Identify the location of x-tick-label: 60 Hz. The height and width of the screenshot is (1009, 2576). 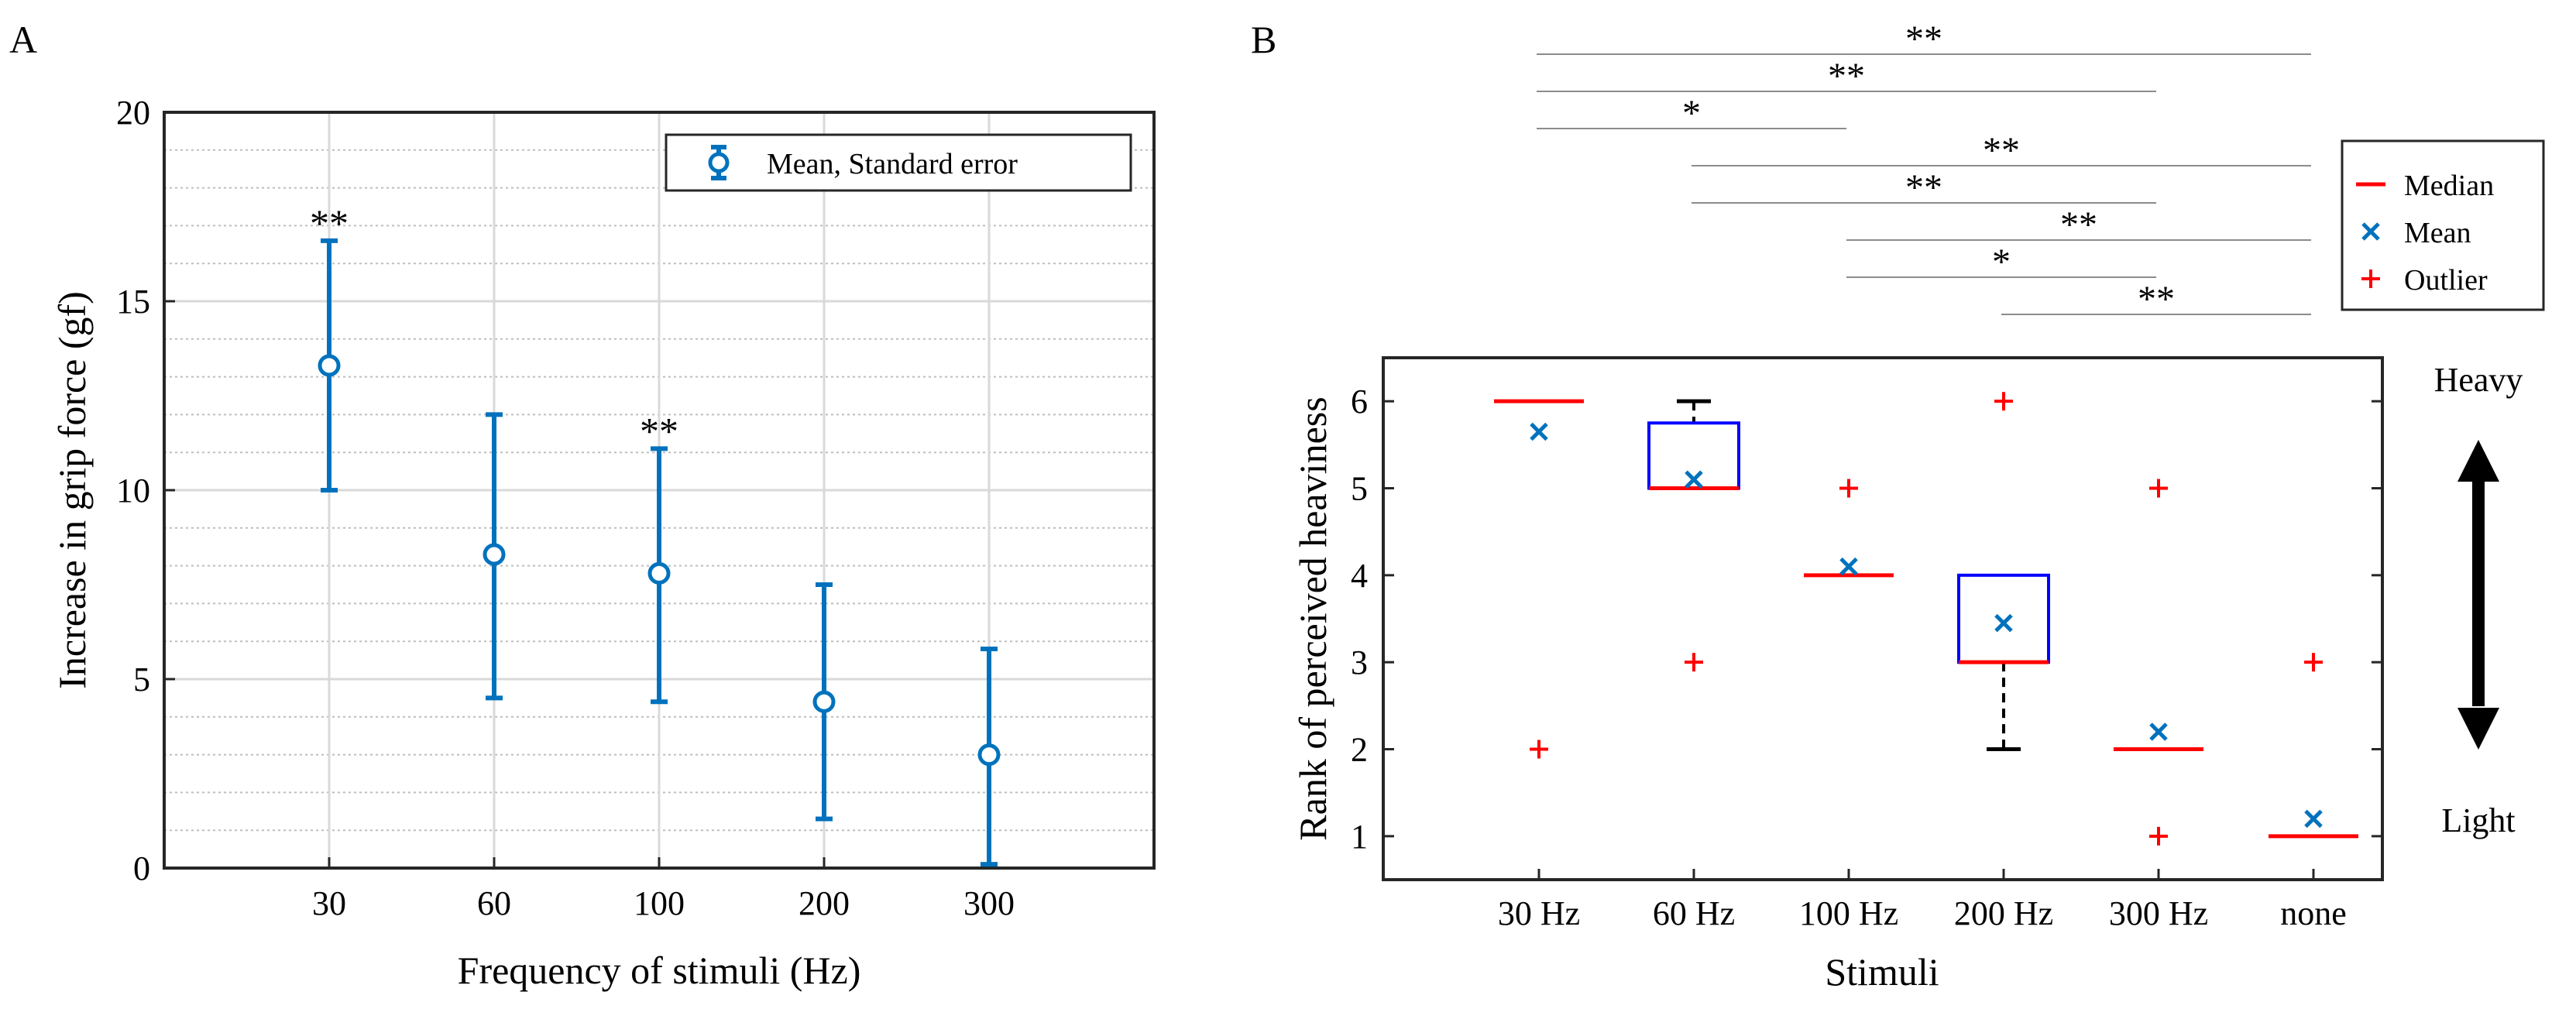
(1694, 913).